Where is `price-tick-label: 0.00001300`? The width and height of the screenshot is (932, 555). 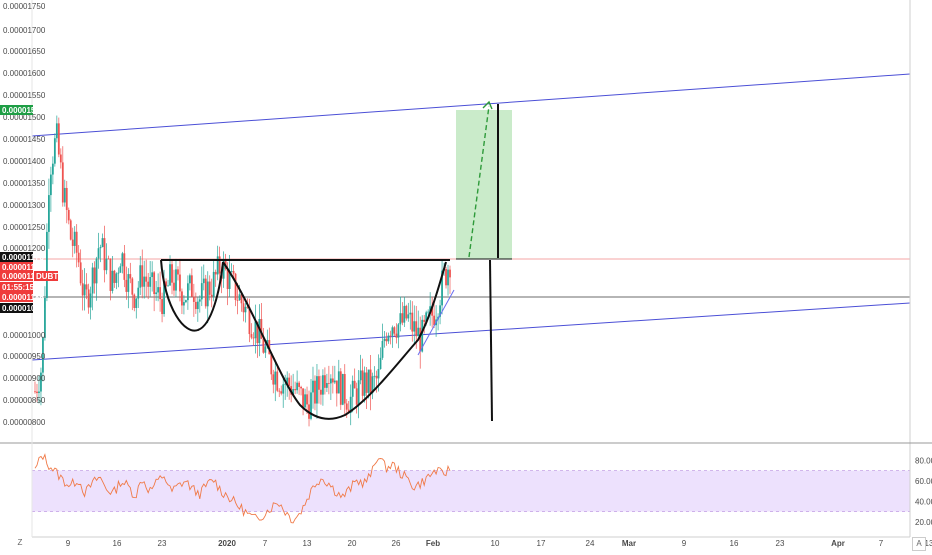
price-tick-label: 0.00001300 is located at coordinates (24, 205).